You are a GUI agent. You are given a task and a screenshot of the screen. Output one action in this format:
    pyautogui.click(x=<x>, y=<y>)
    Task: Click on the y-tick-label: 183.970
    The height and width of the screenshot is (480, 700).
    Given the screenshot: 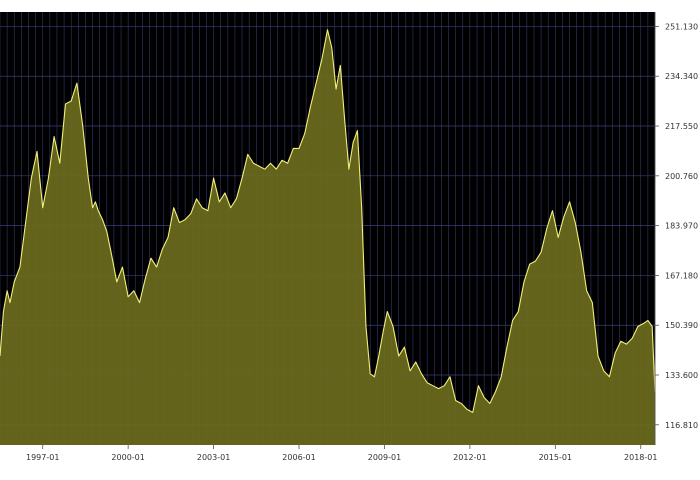 What is the action you would take?
    pyautogui.click(x=681, y=226)
    